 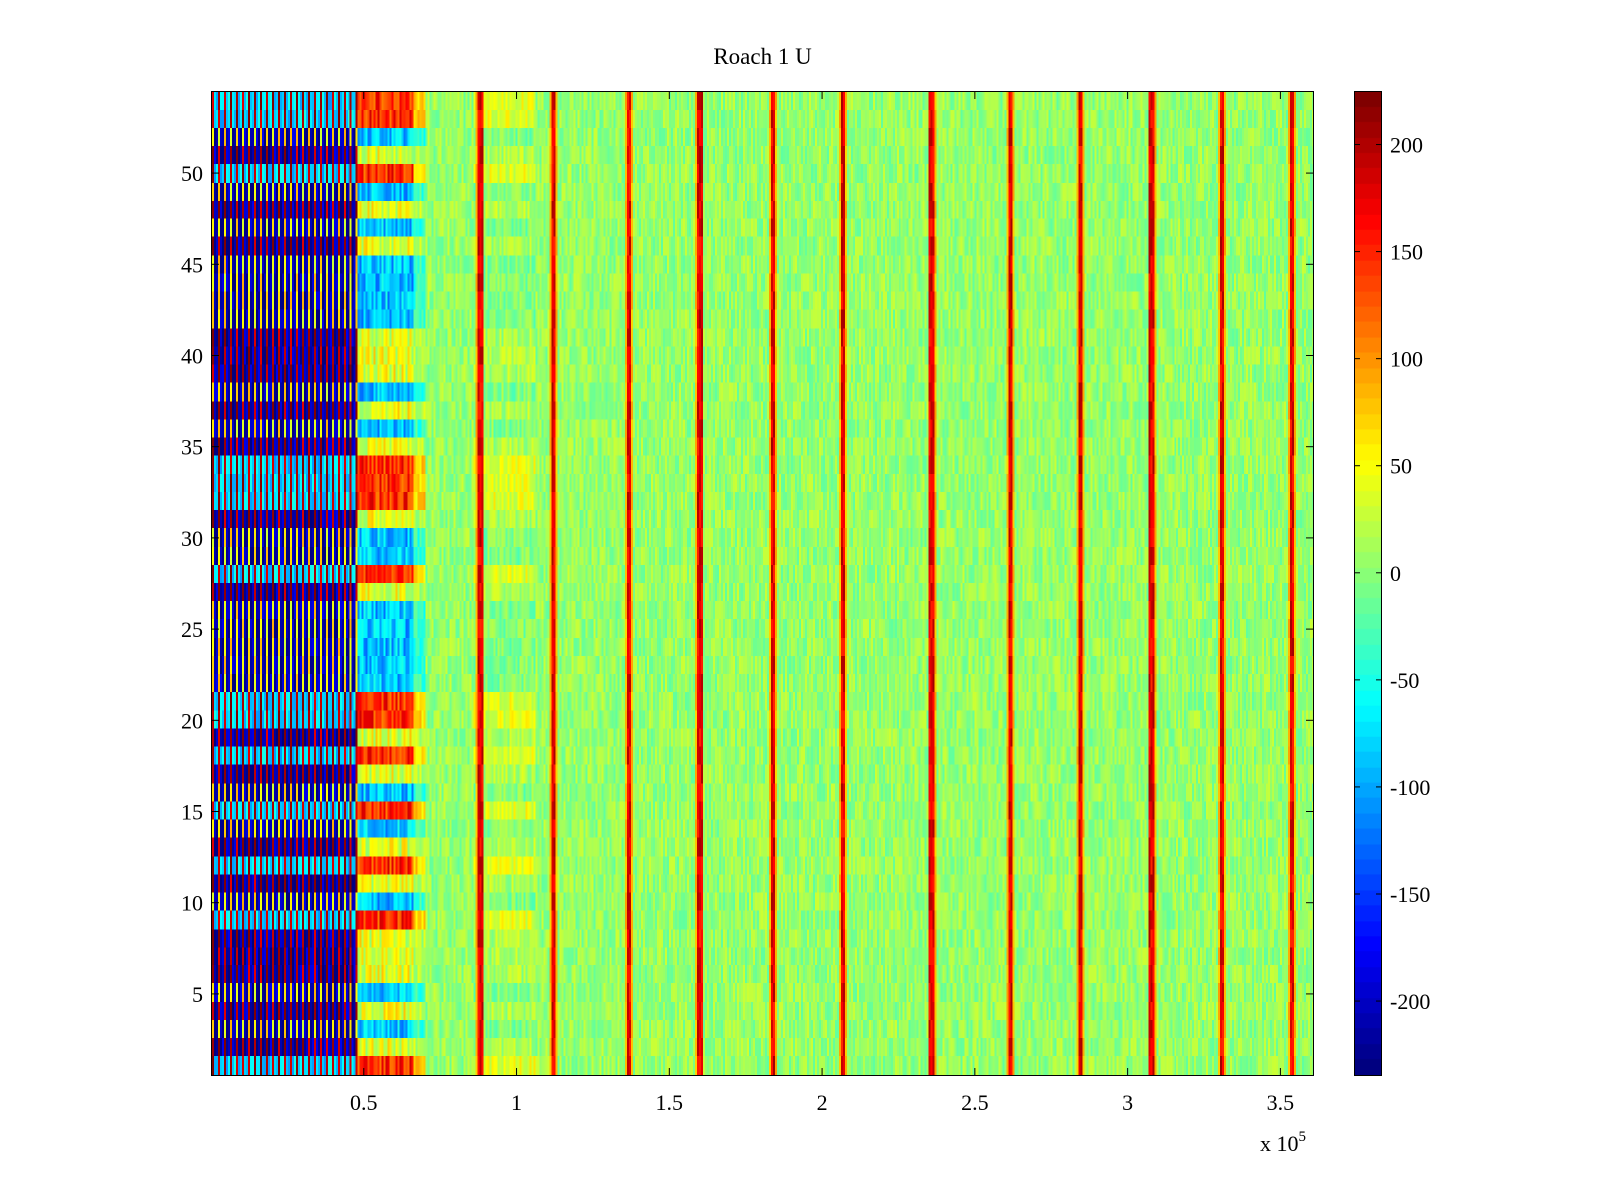 What do you see at coordinates (364, 1102) in the screenshot?
I see `x-tick-label: 0.5` at bounding box center [364, 1102].